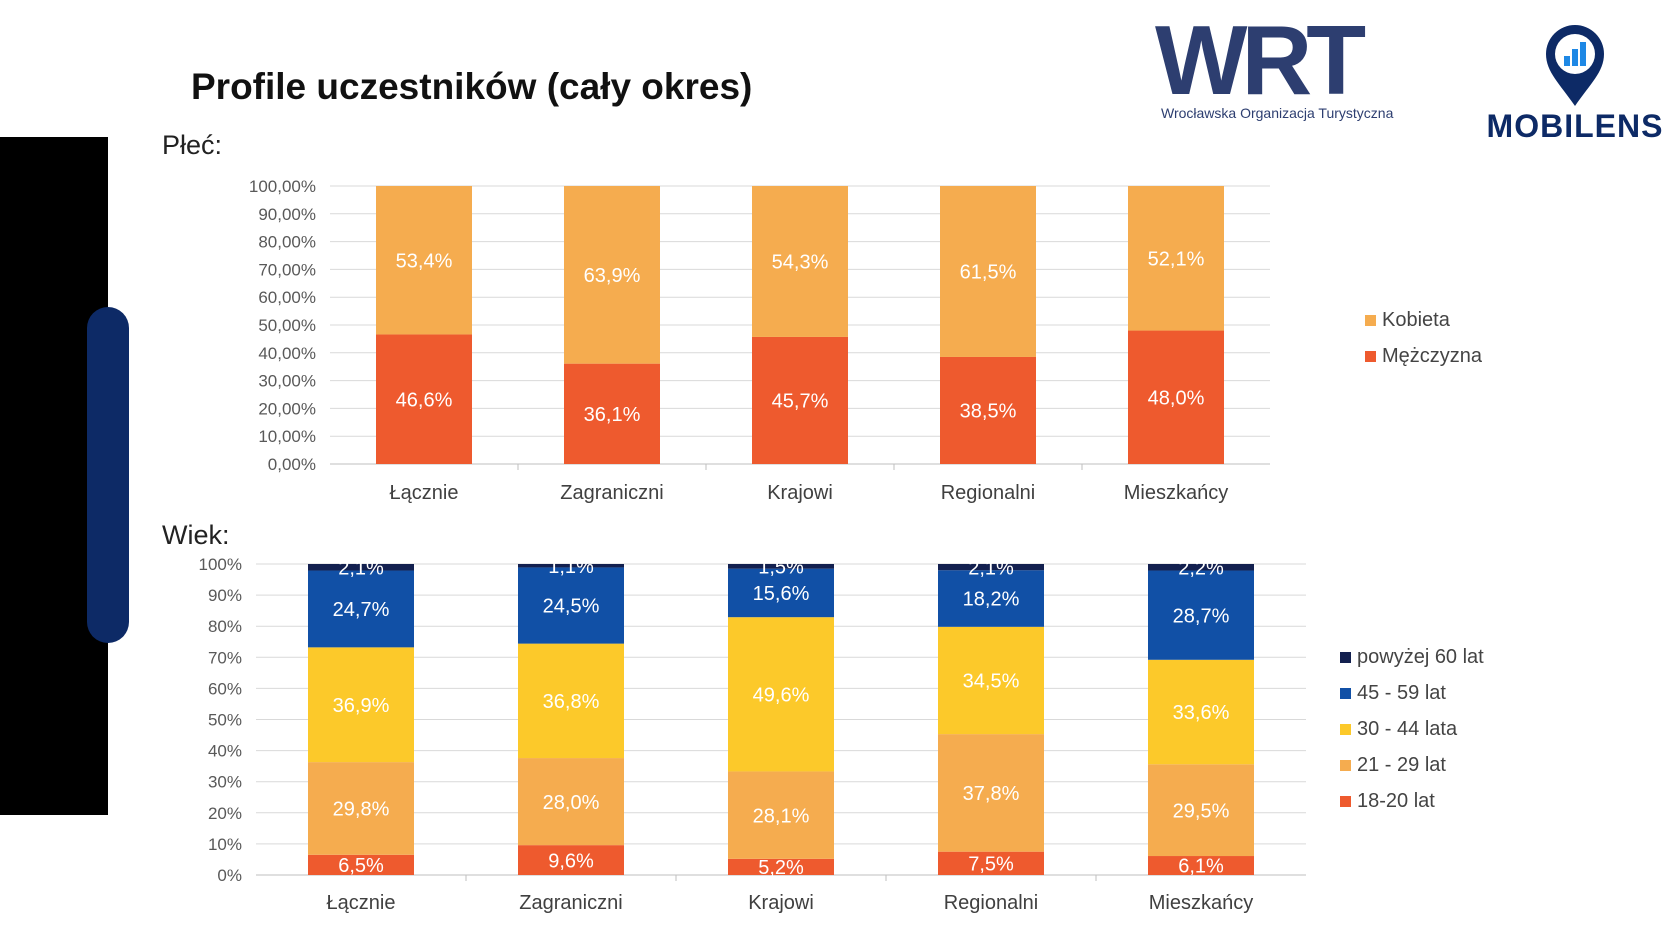 The image size is (1680, 945). I want to click on data-label: 28,7%, so click(1201, 616).